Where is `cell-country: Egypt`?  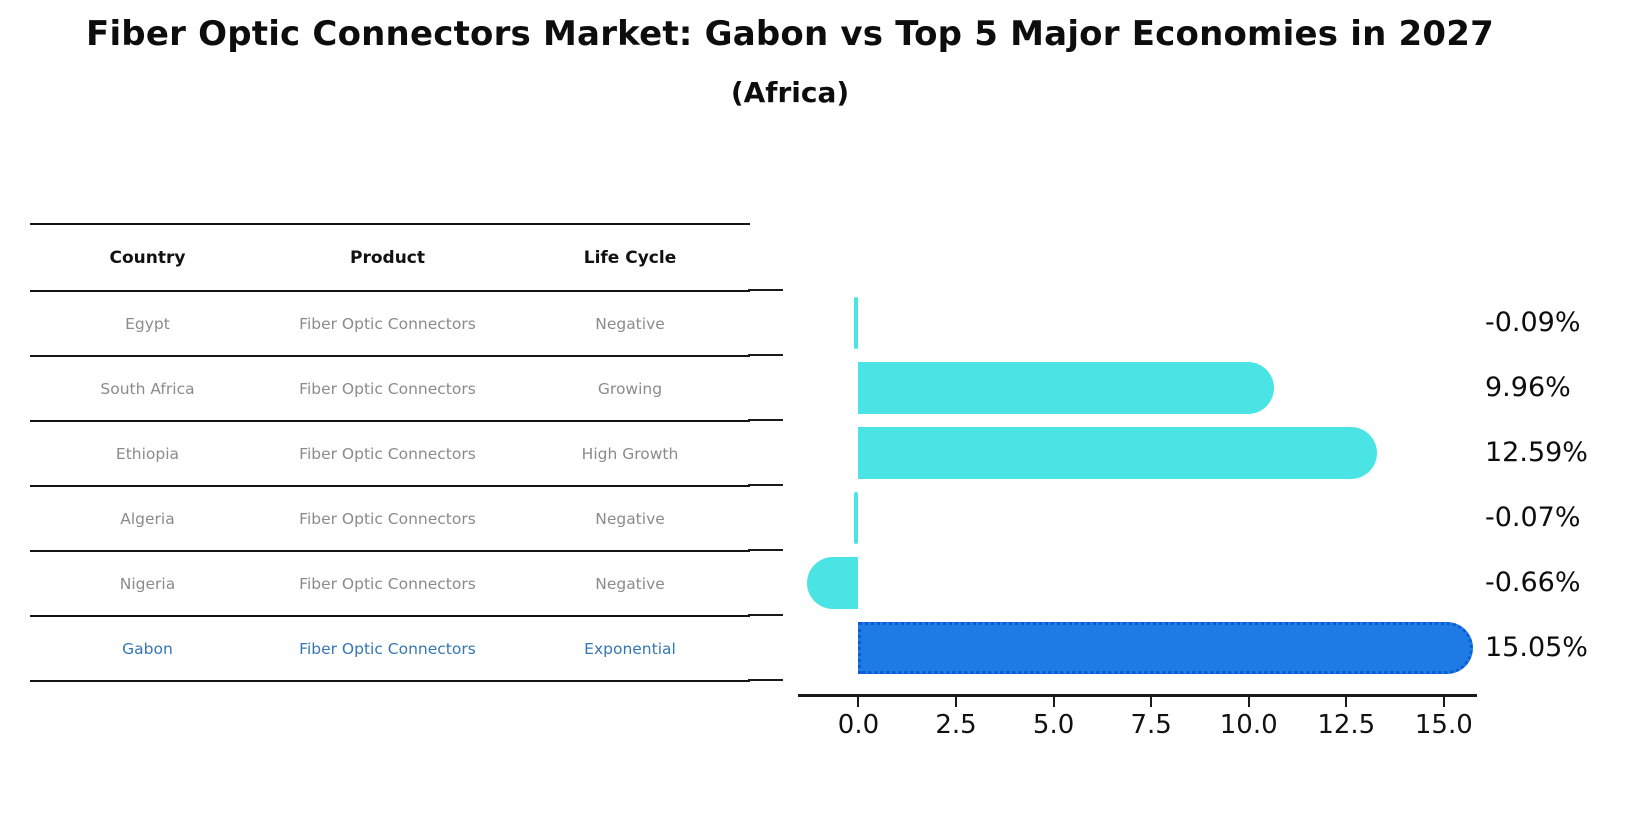 cell-country: Egypt is located at coordinates (147, 323).